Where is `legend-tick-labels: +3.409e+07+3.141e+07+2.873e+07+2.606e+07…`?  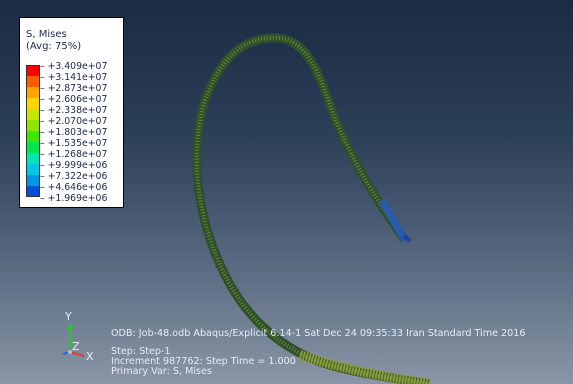 legend-tick-labels: +3.409e+07+3.141e+07+2.873e+07+2.606e+07… is located at coordinates (74, 132).